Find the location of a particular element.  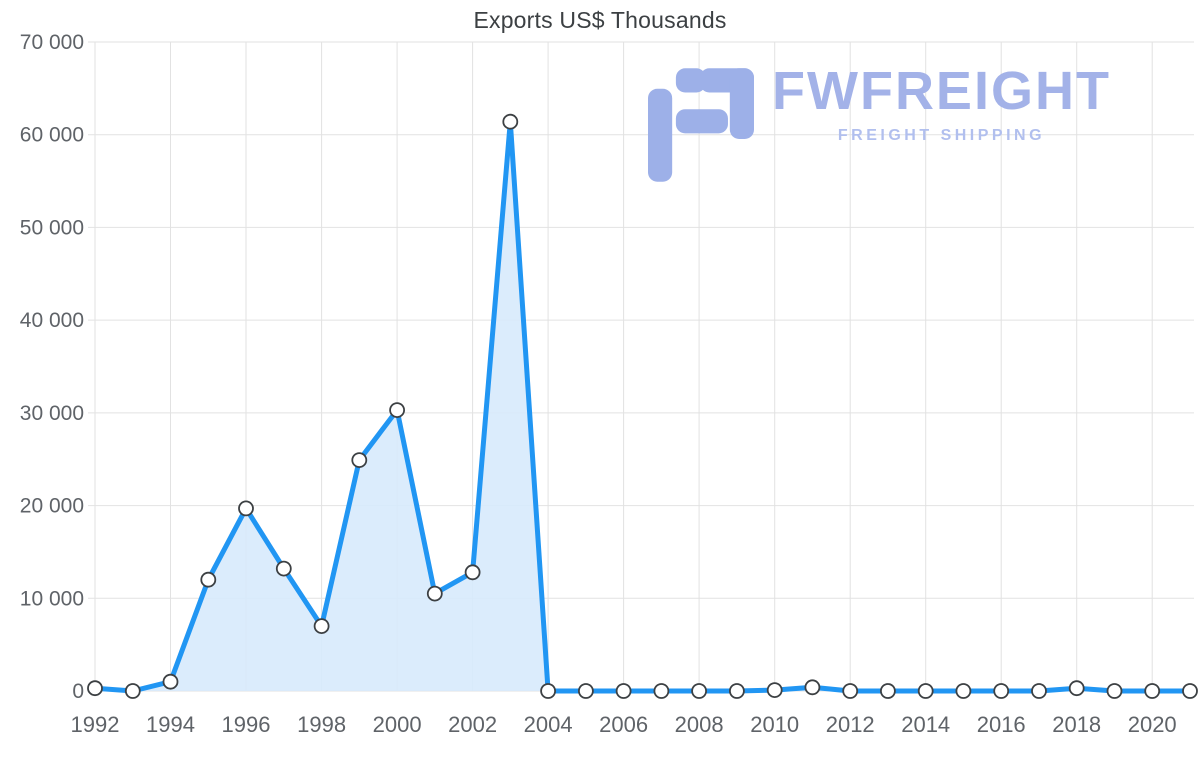

x-axis-tick-label: 2008 is located at coordinates (699, 724).